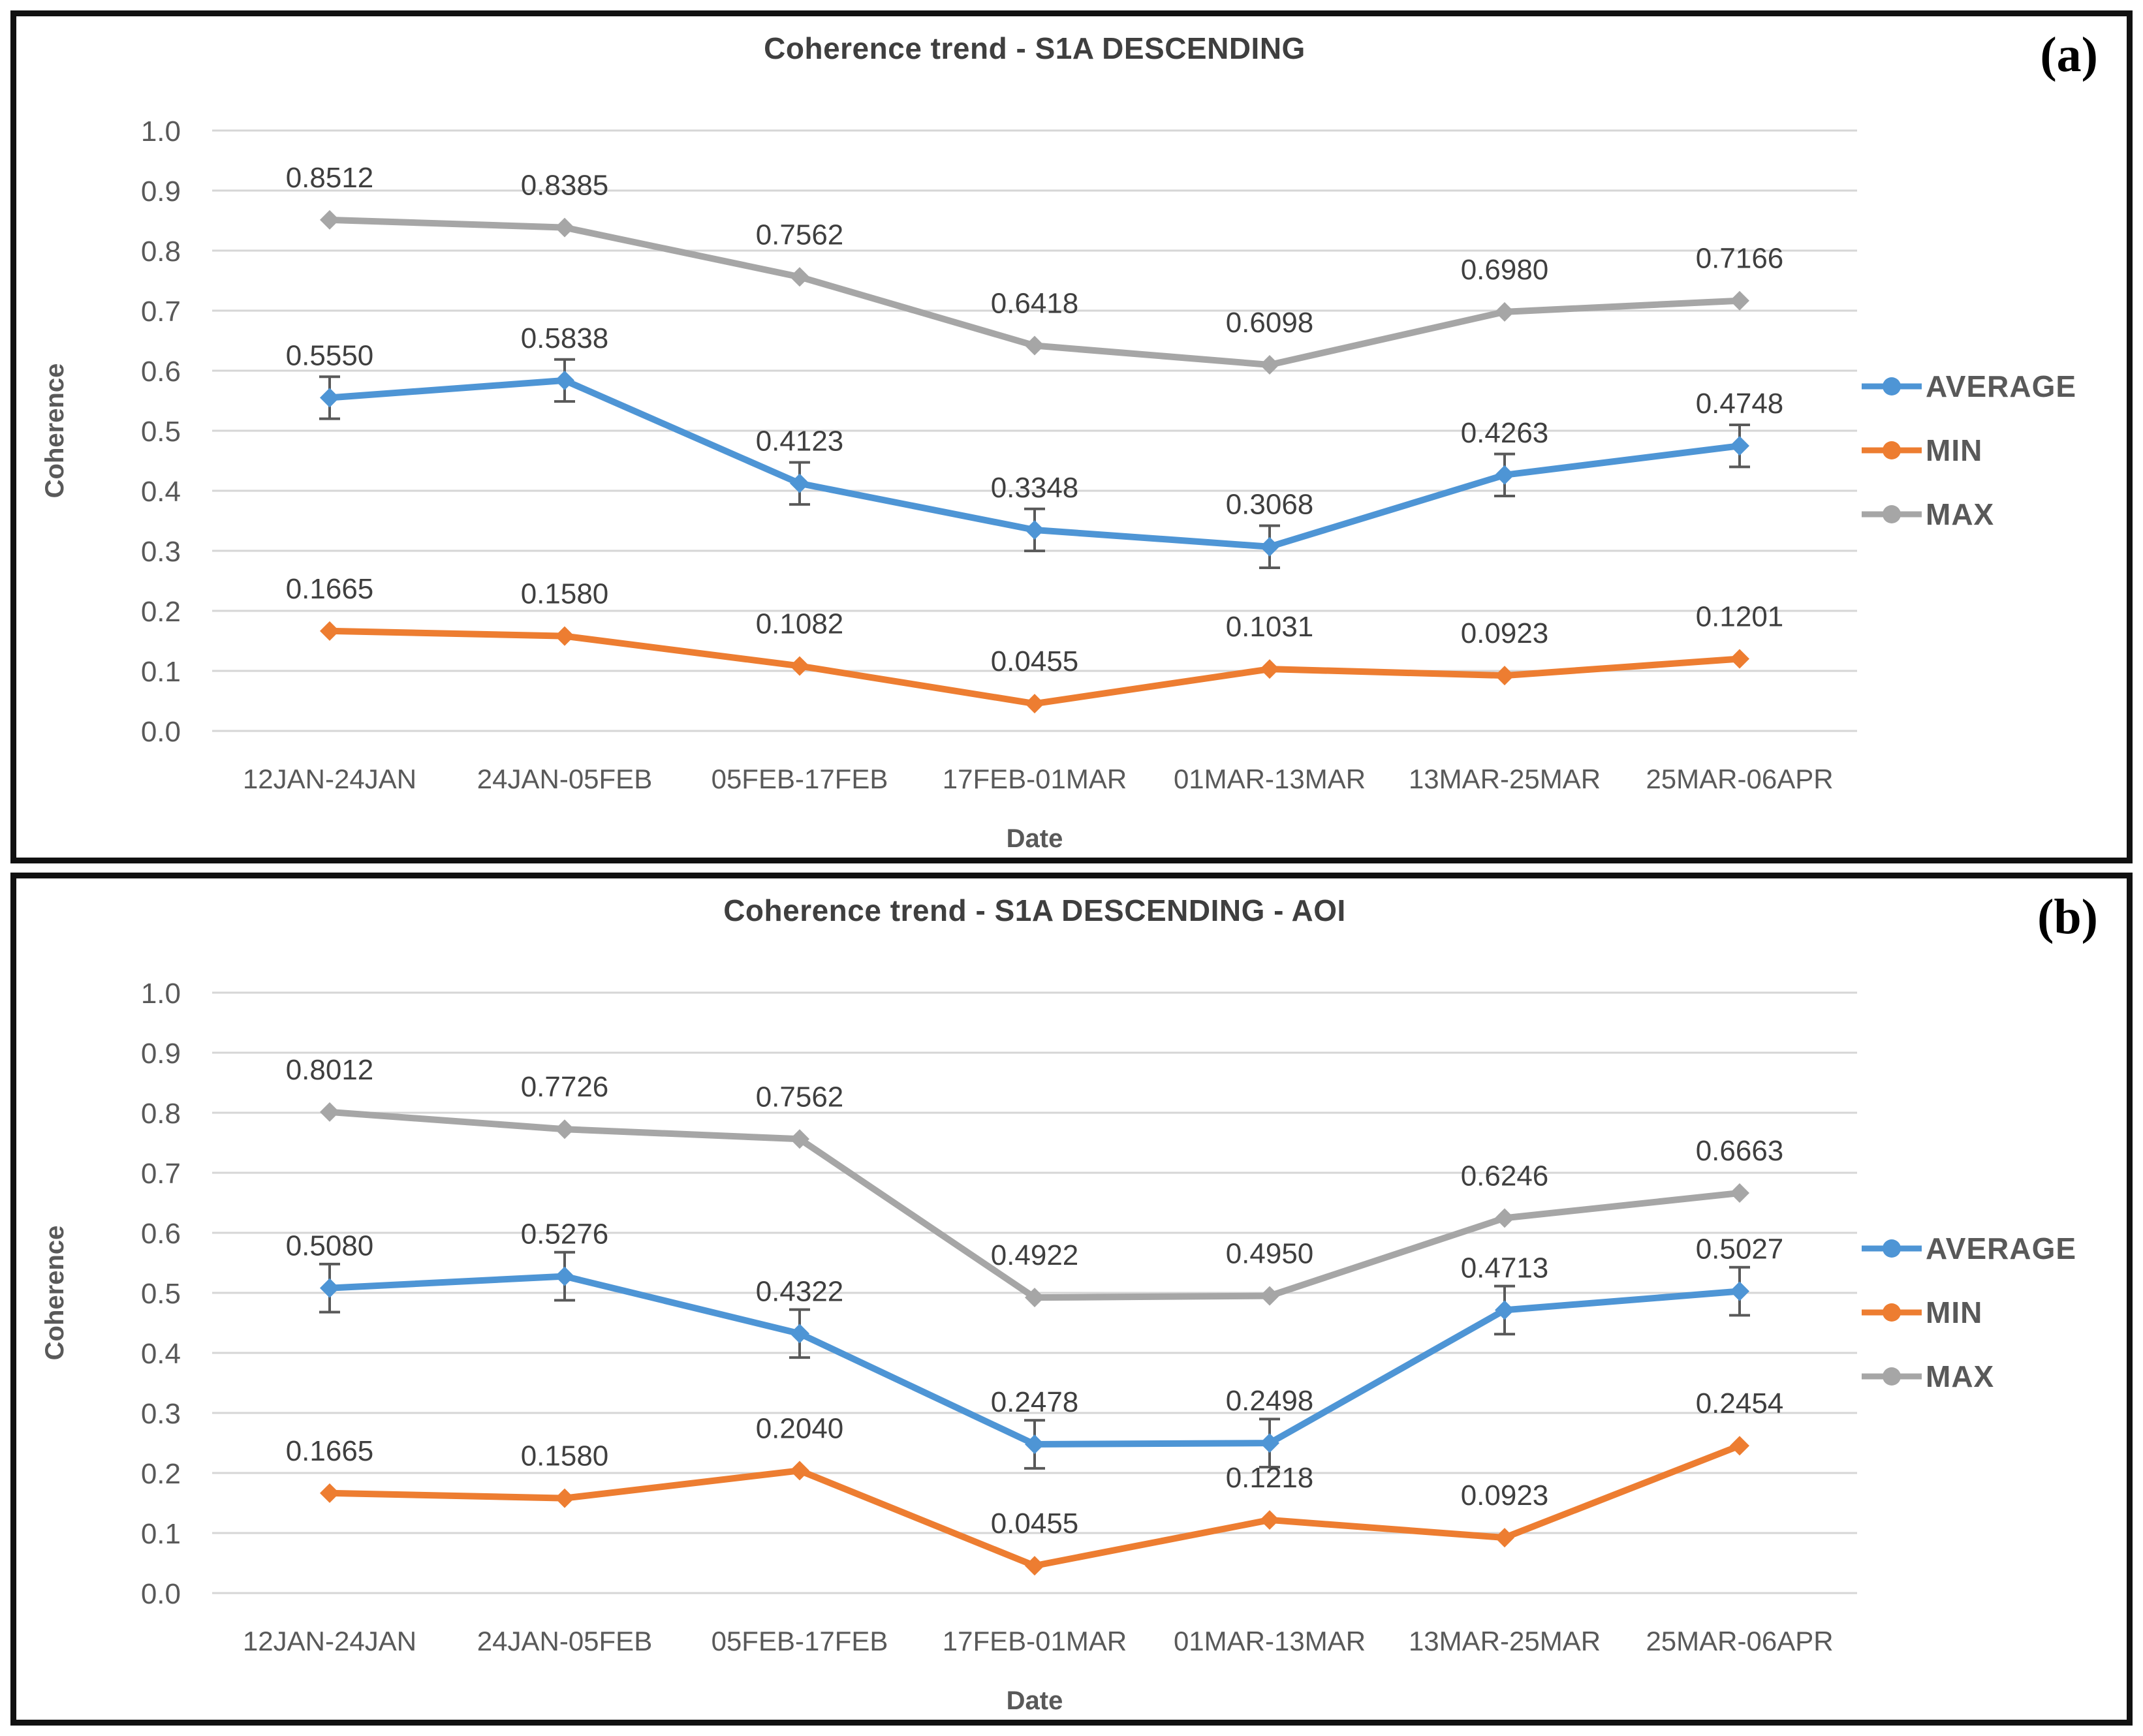 The width and height of the screenshot is (2143, 1736). I want to click on data-label-max: 0.8012, so click(330, 1070).